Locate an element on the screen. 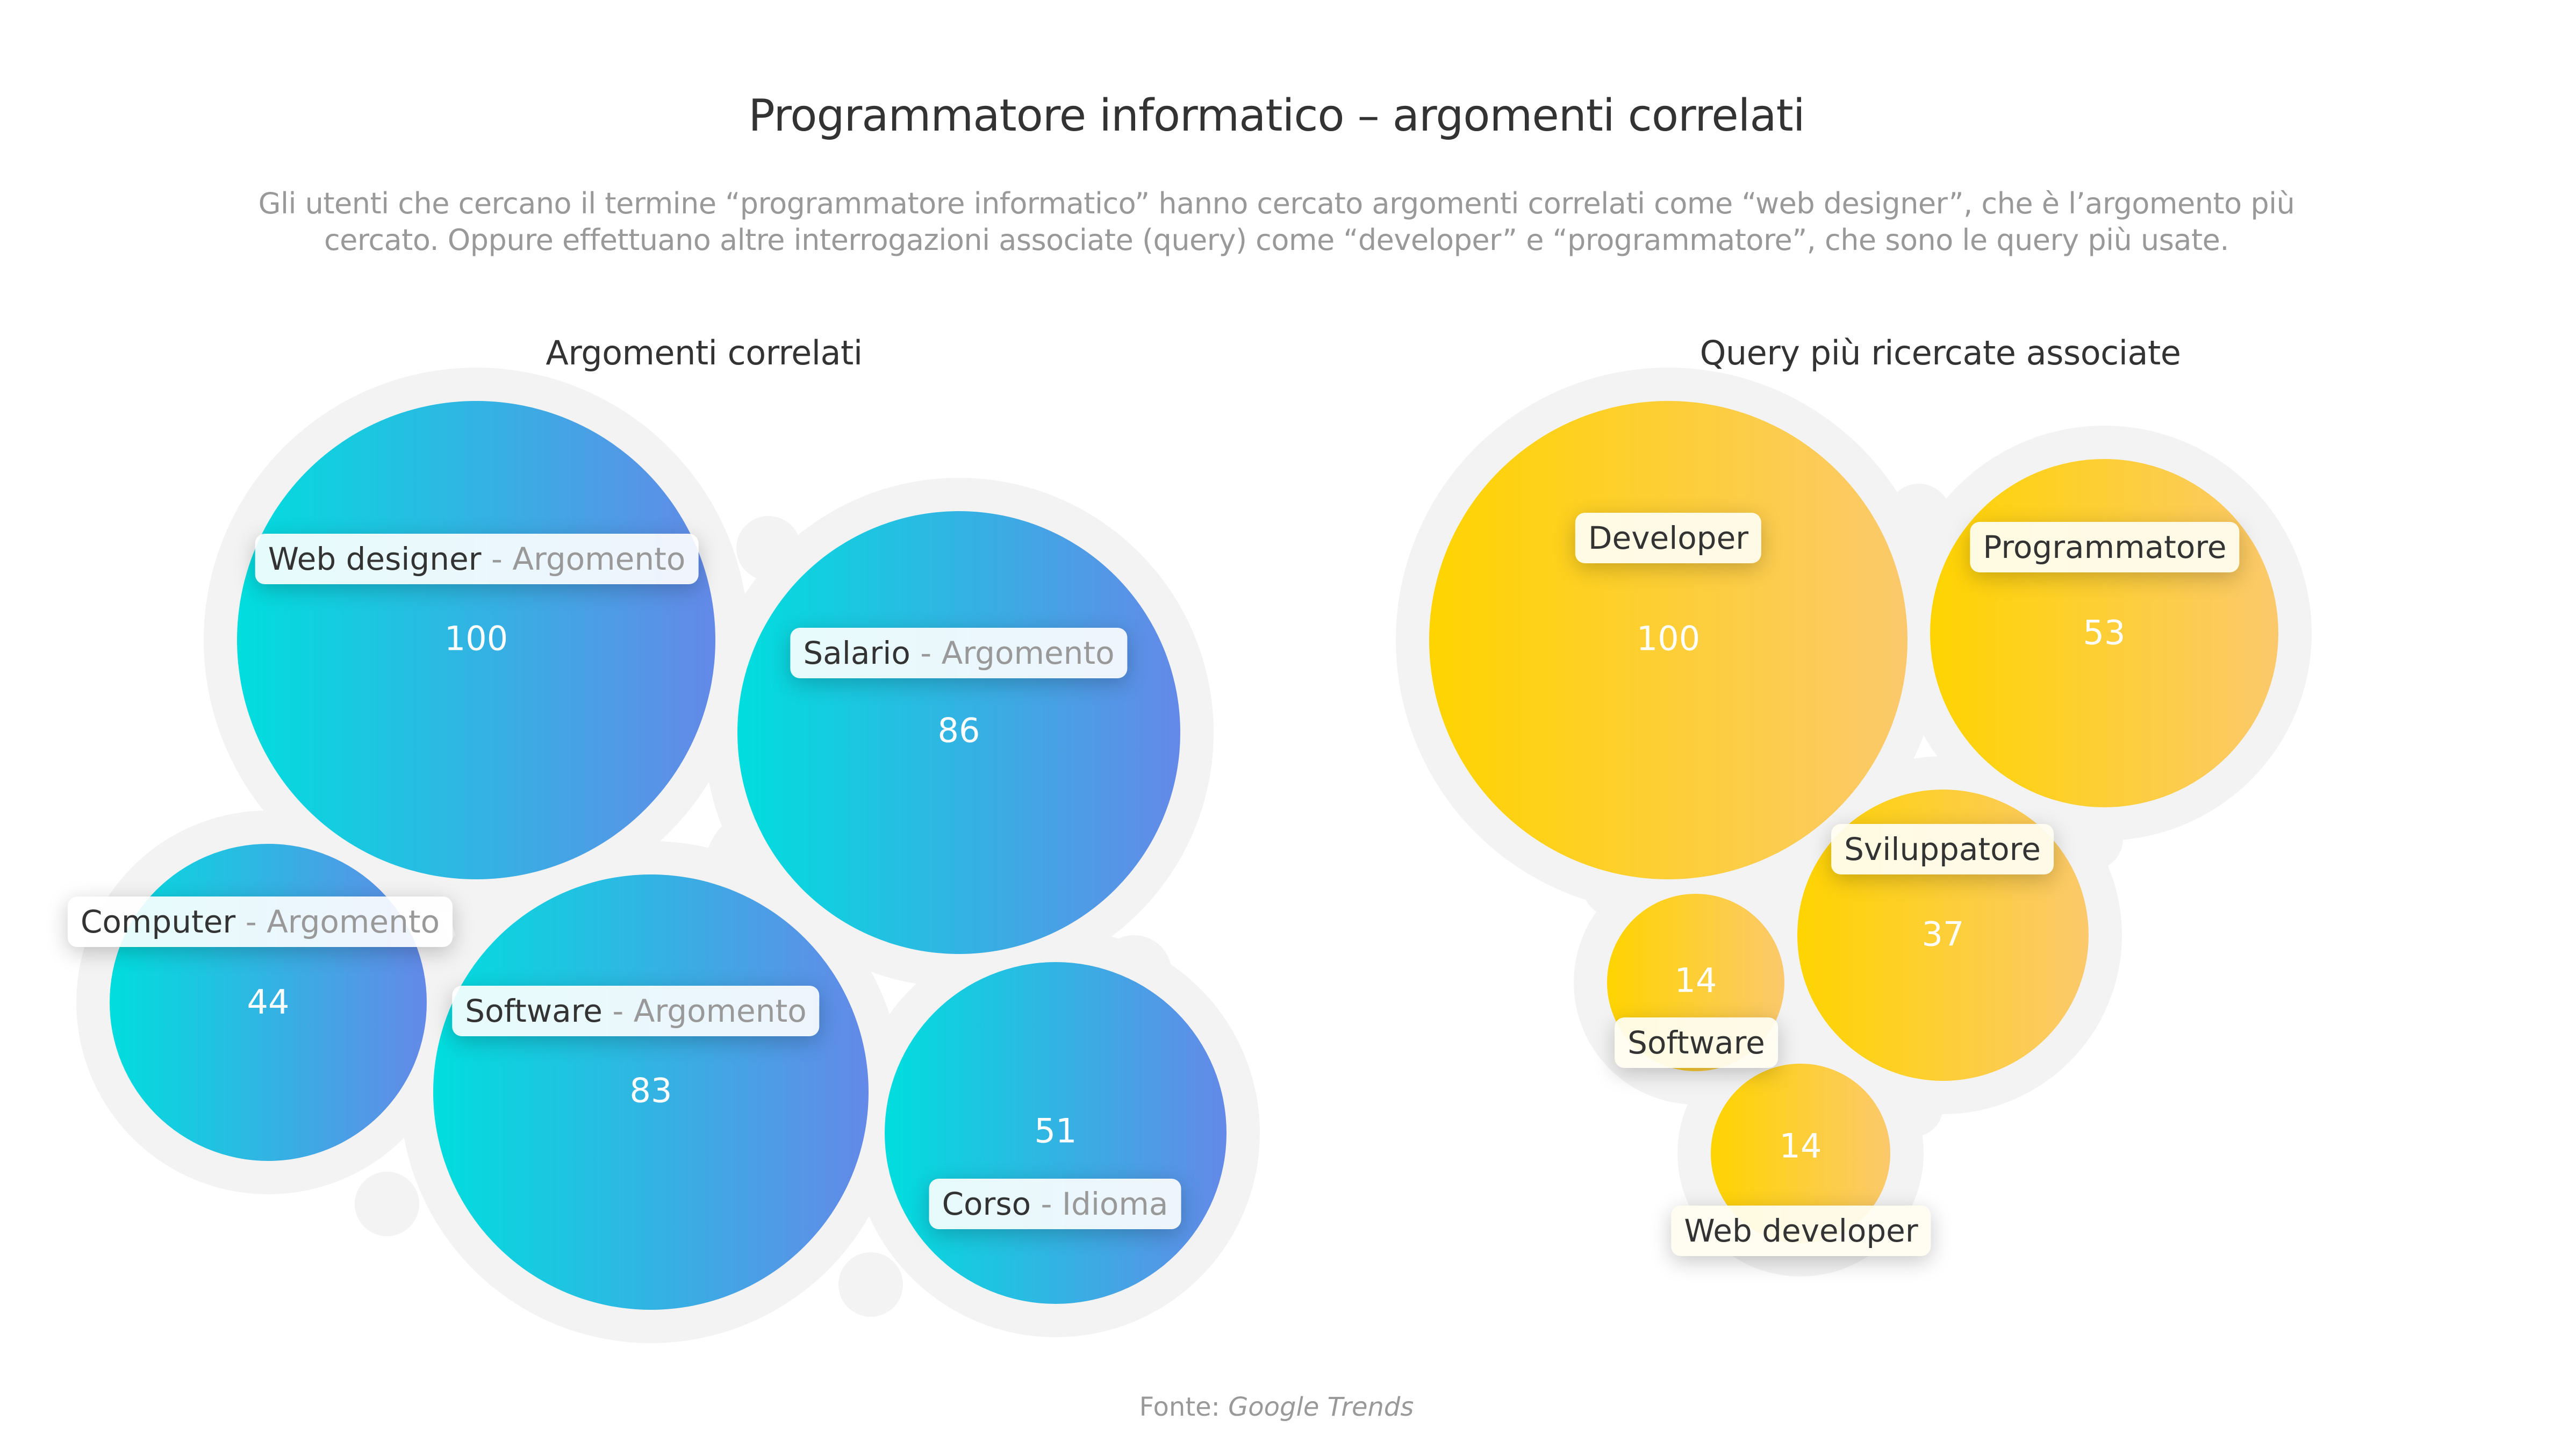 The image size is (2553, 1456). bubble-label-category: - Idioma is located at coordinates (1099, 1204).